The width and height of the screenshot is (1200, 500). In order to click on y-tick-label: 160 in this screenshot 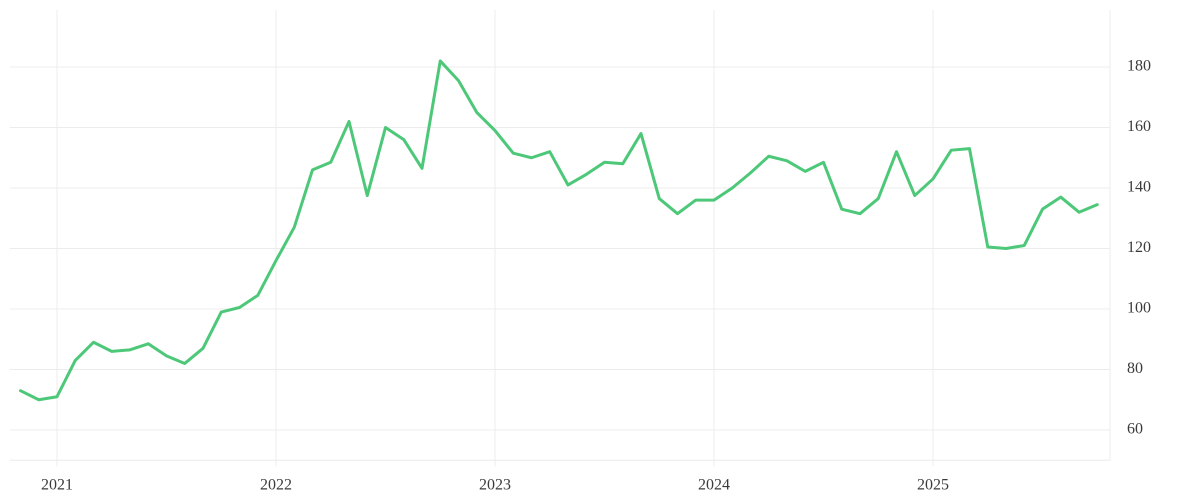, I will do `click(1139, 126)`.